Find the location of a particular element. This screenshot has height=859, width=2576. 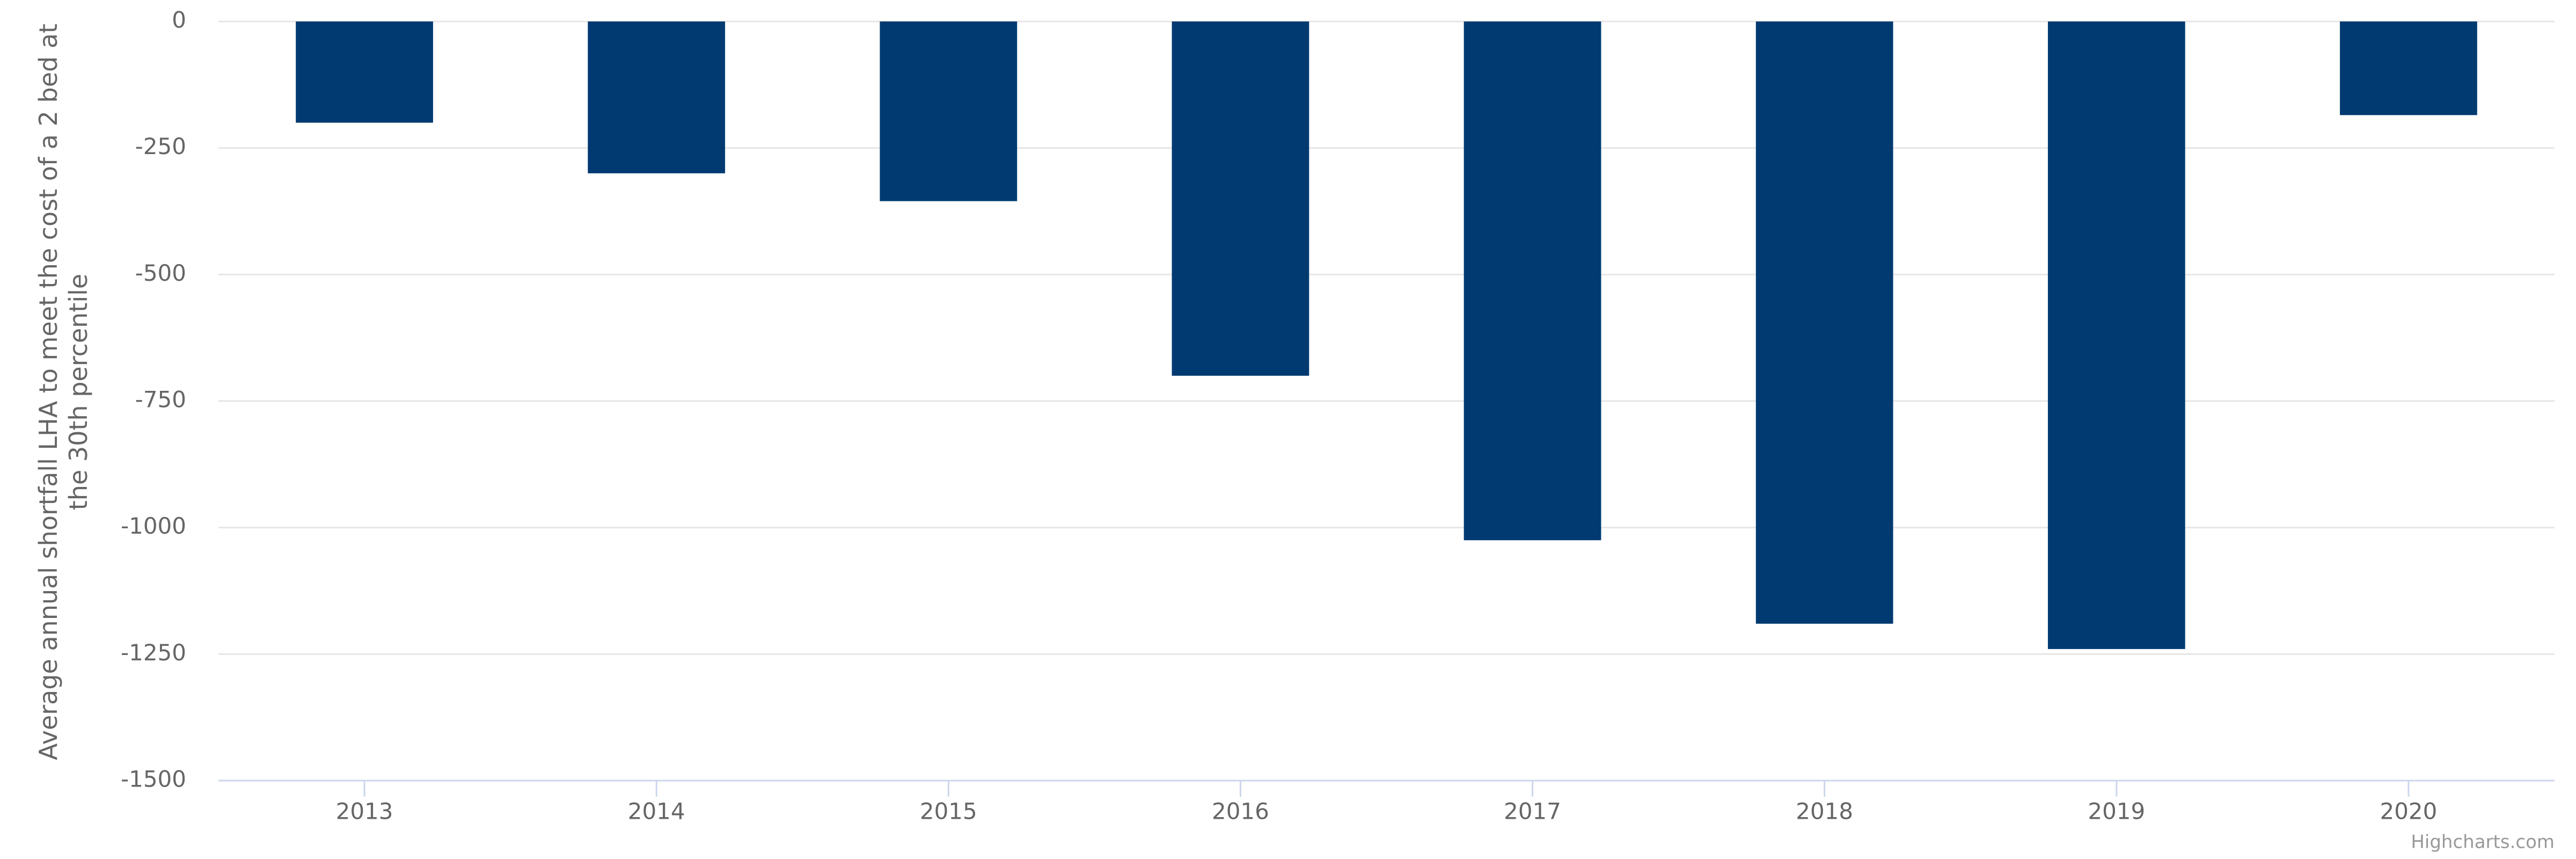

y-tick-label: -250 is located at coordinates (160, 146).